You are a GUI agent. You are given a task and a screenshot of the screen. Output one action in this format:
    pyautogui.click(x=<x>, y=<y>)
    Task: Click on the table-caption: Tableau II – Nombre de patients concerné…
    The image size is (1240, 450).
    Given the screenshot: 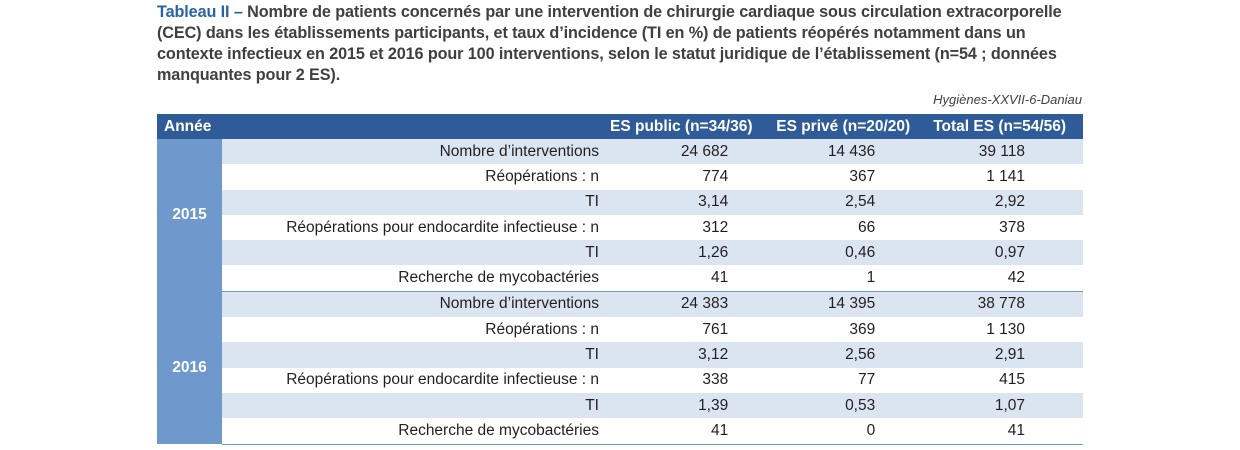 What is the action you would take?
    pyautogui.click(x=617, y=44)
    